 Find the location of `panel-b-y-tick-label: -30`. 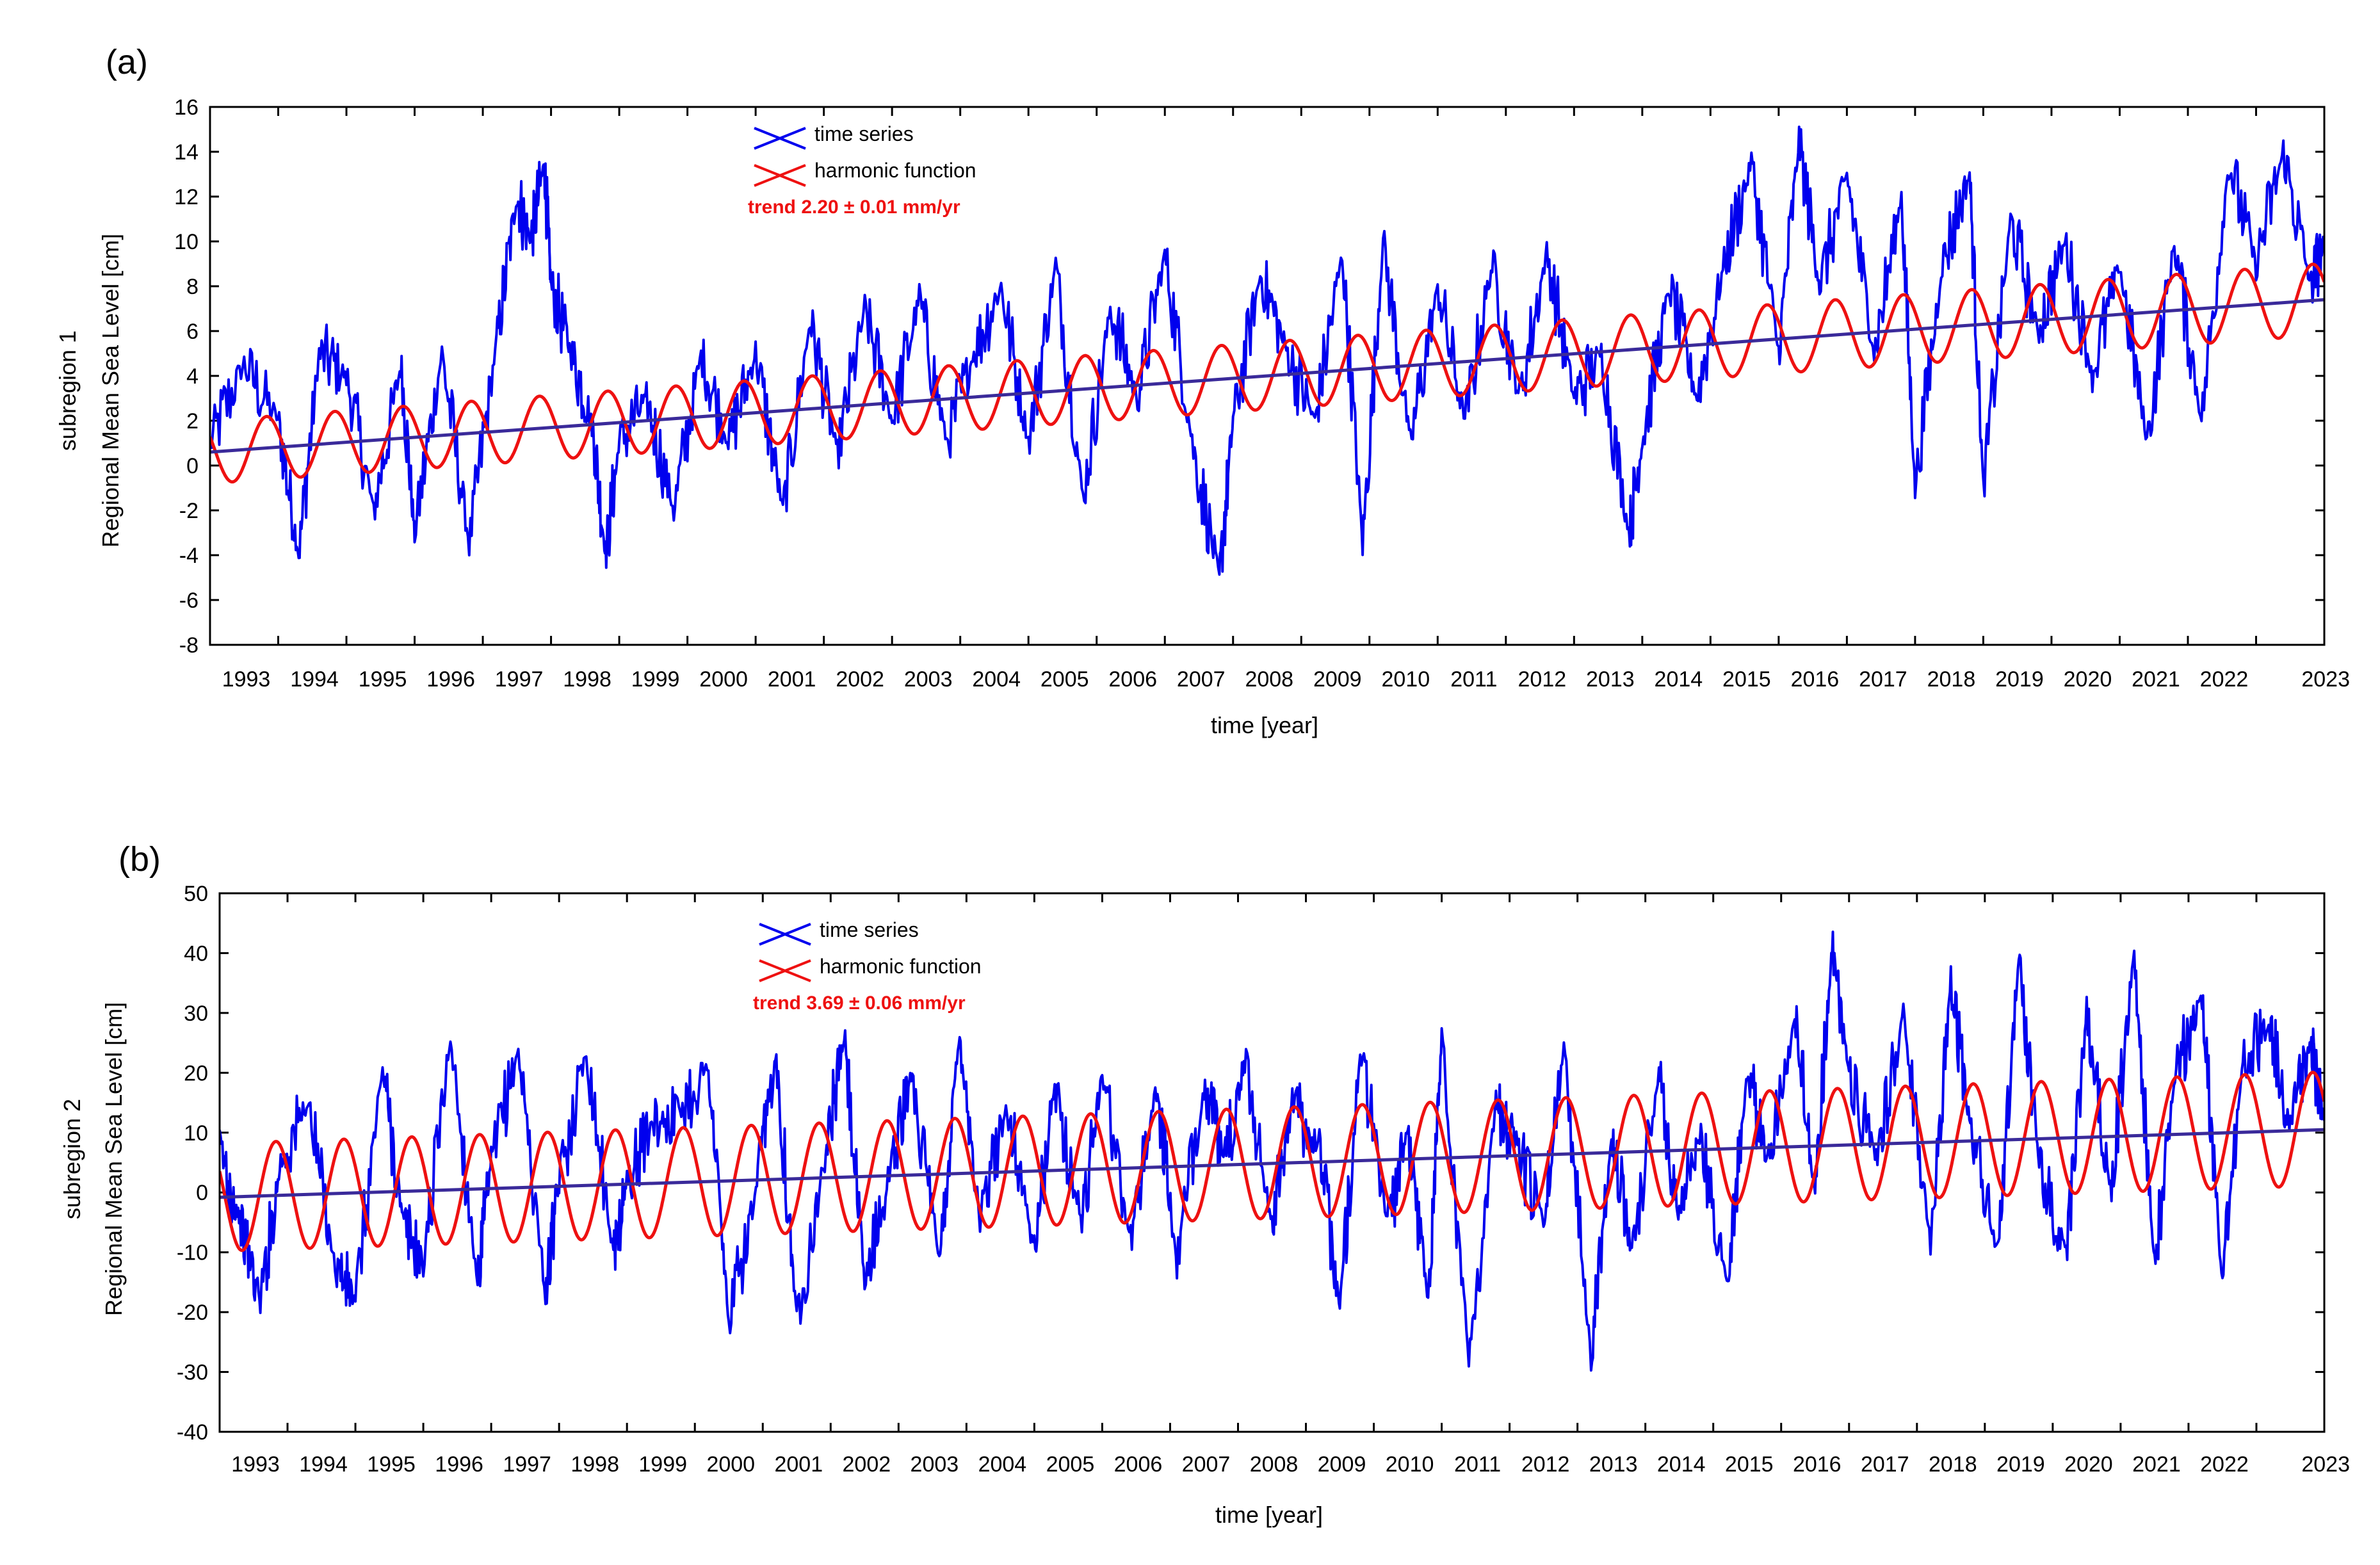

panel-b-y-tick-label: -30 is located at coordinates (192, 1373).